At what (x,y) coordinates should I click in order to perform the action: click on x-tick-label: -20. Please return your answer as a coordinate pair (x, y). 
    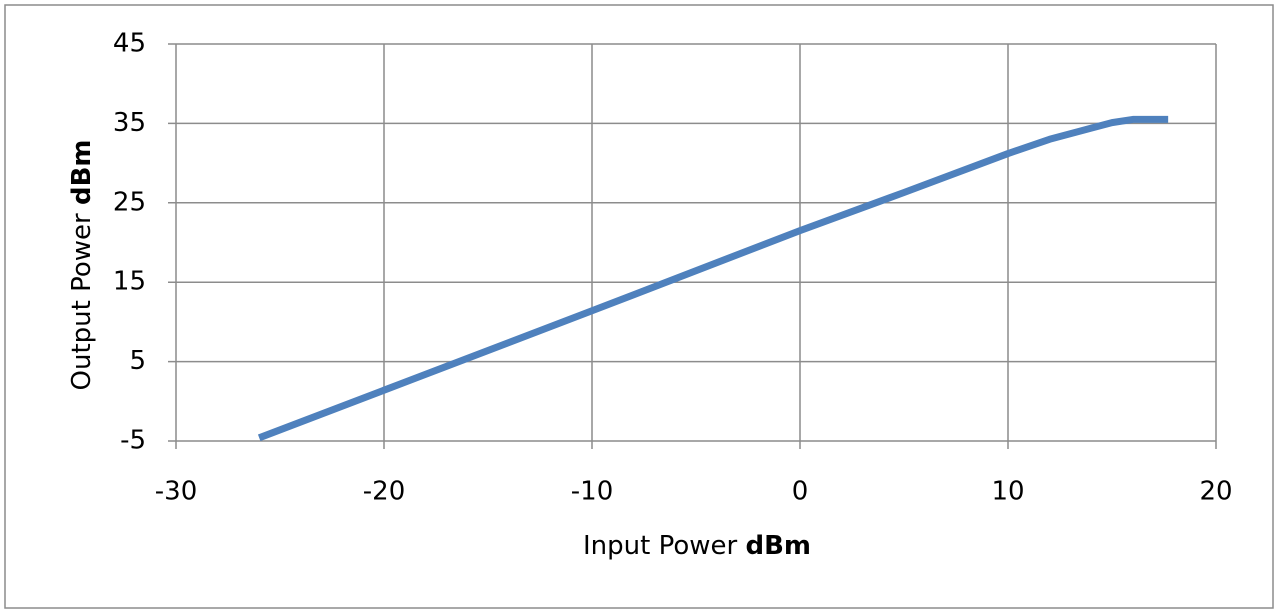
    Looking at the image, I should click on (384, 492).